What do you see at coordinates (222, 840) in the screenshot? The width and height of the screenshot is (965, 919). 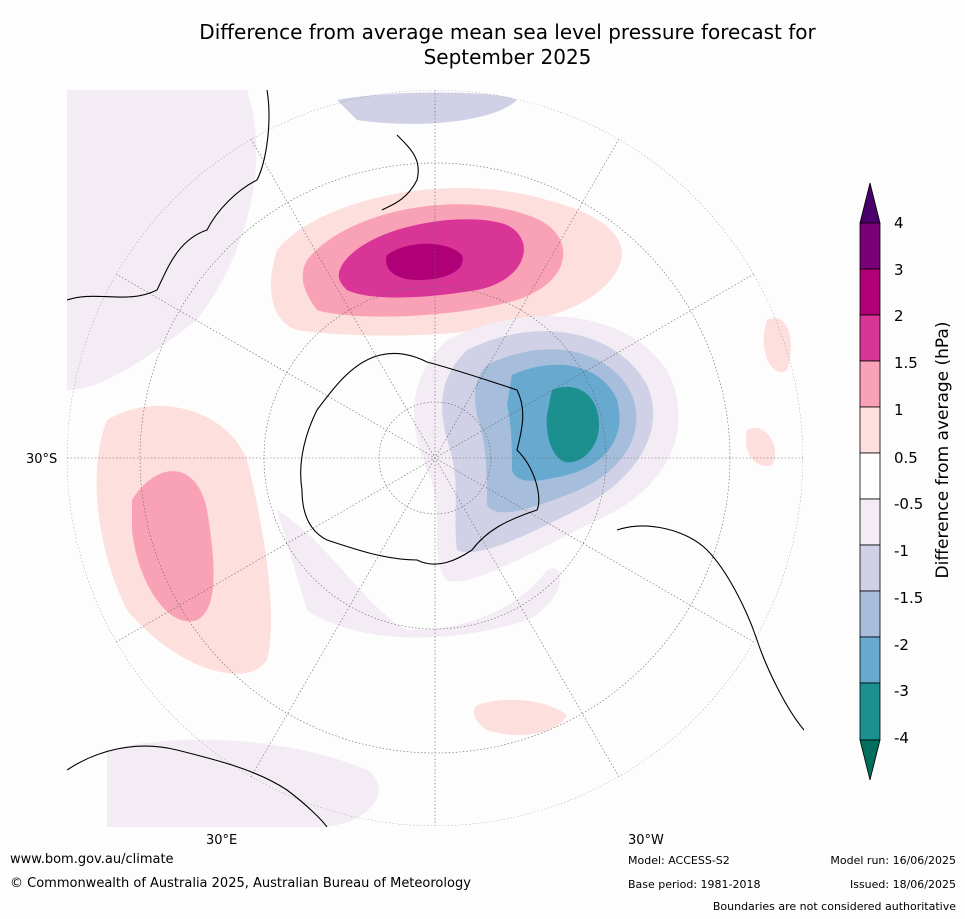 I see `lon-label-30e: 30°E` at bounding box center [222, 840].